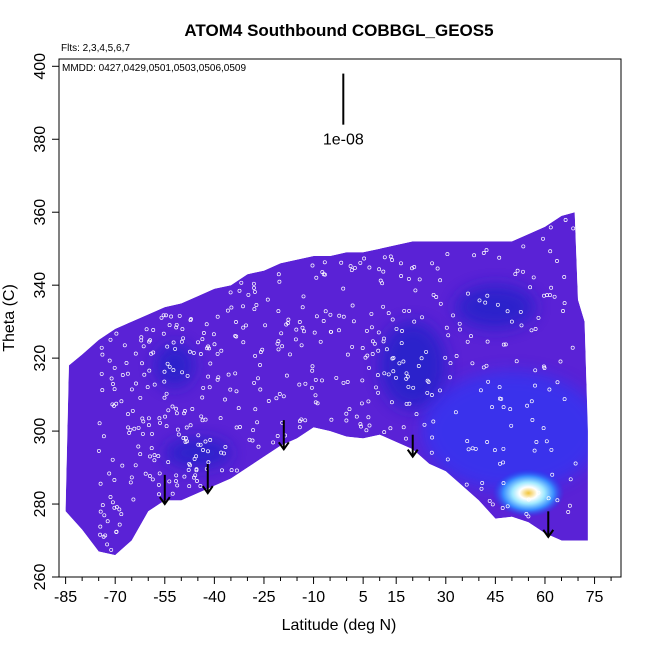  Describe the element at coordinates (495, 307) in the screenshot. I see `dark-region` at that location.